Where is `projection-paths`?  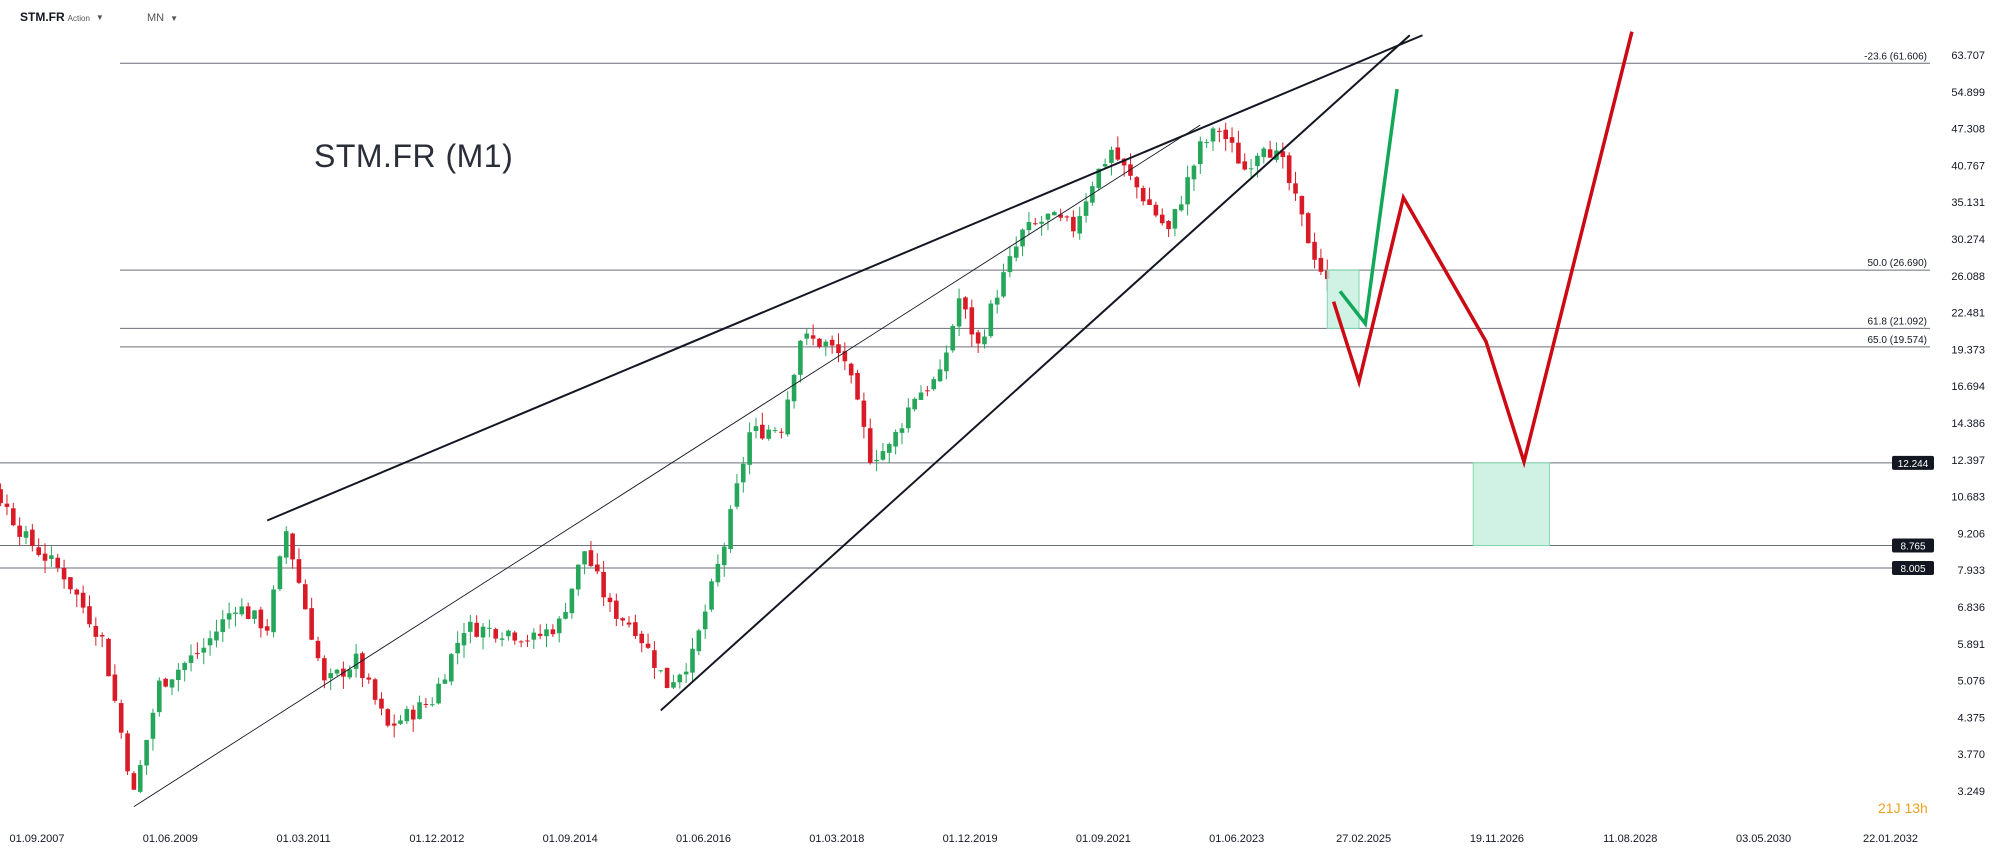 projection-paths is located at coordinates (1482, 250).